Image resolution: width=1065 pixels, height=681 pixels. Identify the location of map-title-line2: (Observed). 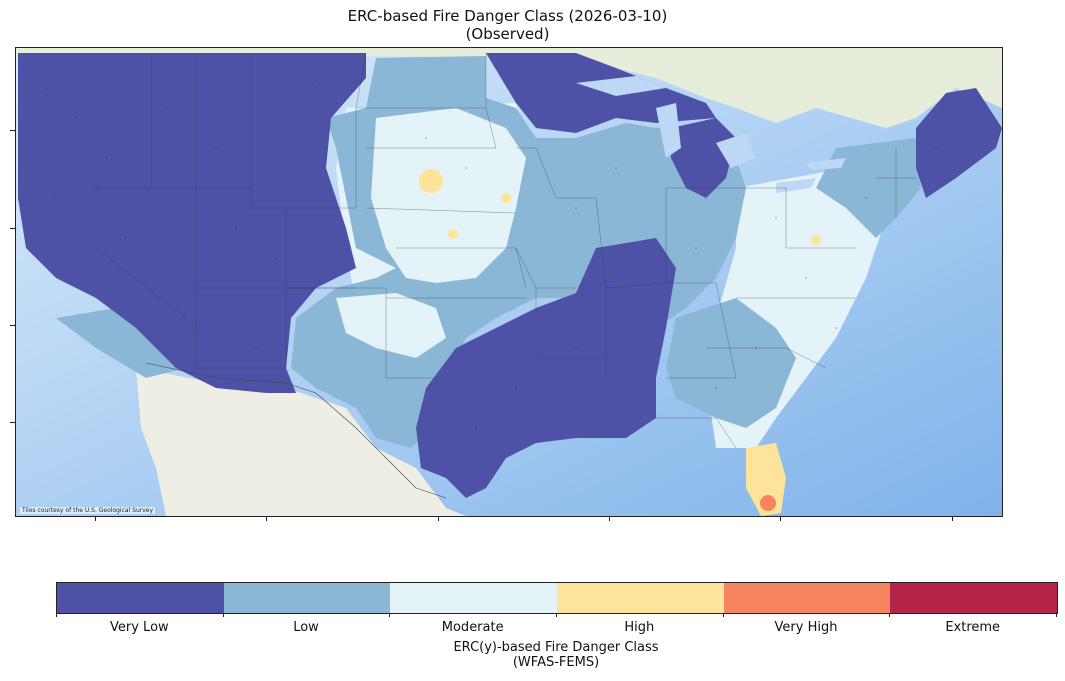
(507, 34).